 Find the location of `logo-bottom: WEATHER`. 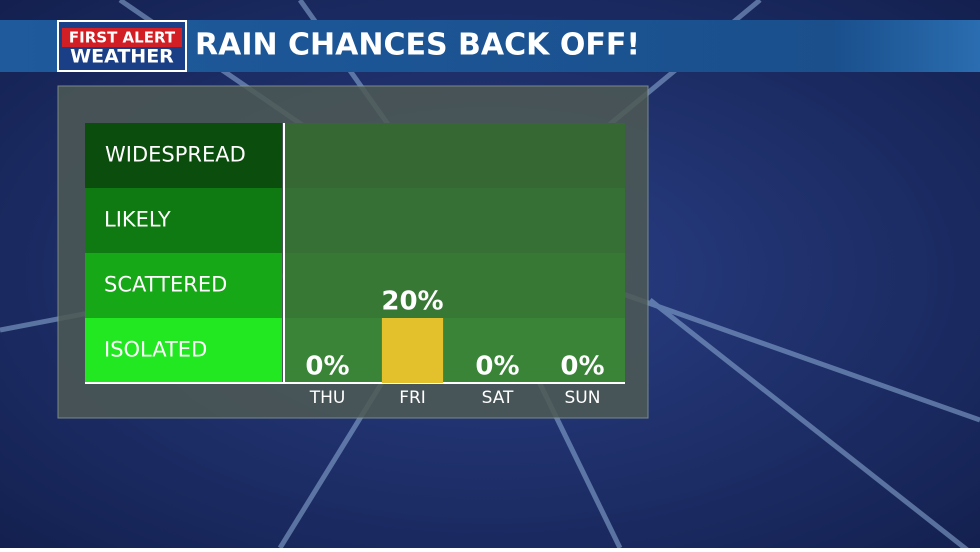

logo-bottom: WEATHER is located at coordinates (122, 57).